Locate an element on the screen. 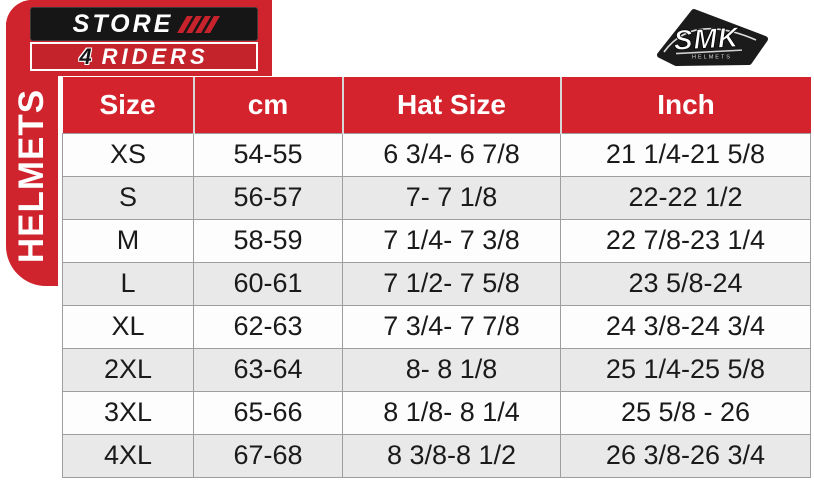 The height and width of the screenshot is (485, 814). smk-logo: SMK HELMETS is located at coordinates (712, 36).